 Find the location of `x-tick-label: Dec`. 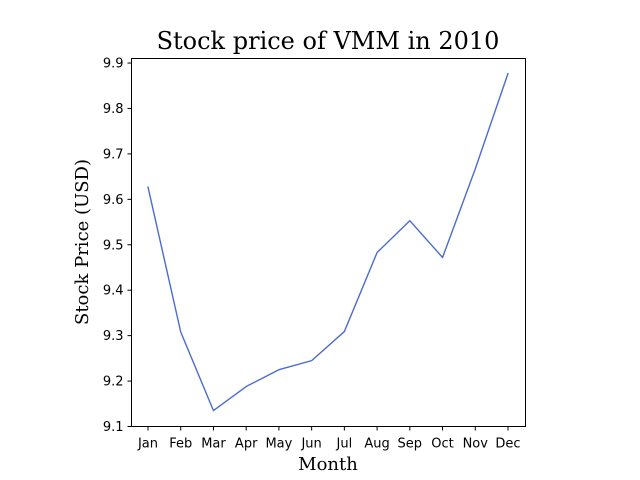

x-tick-label: Dec is located at coordinates (507, 444).